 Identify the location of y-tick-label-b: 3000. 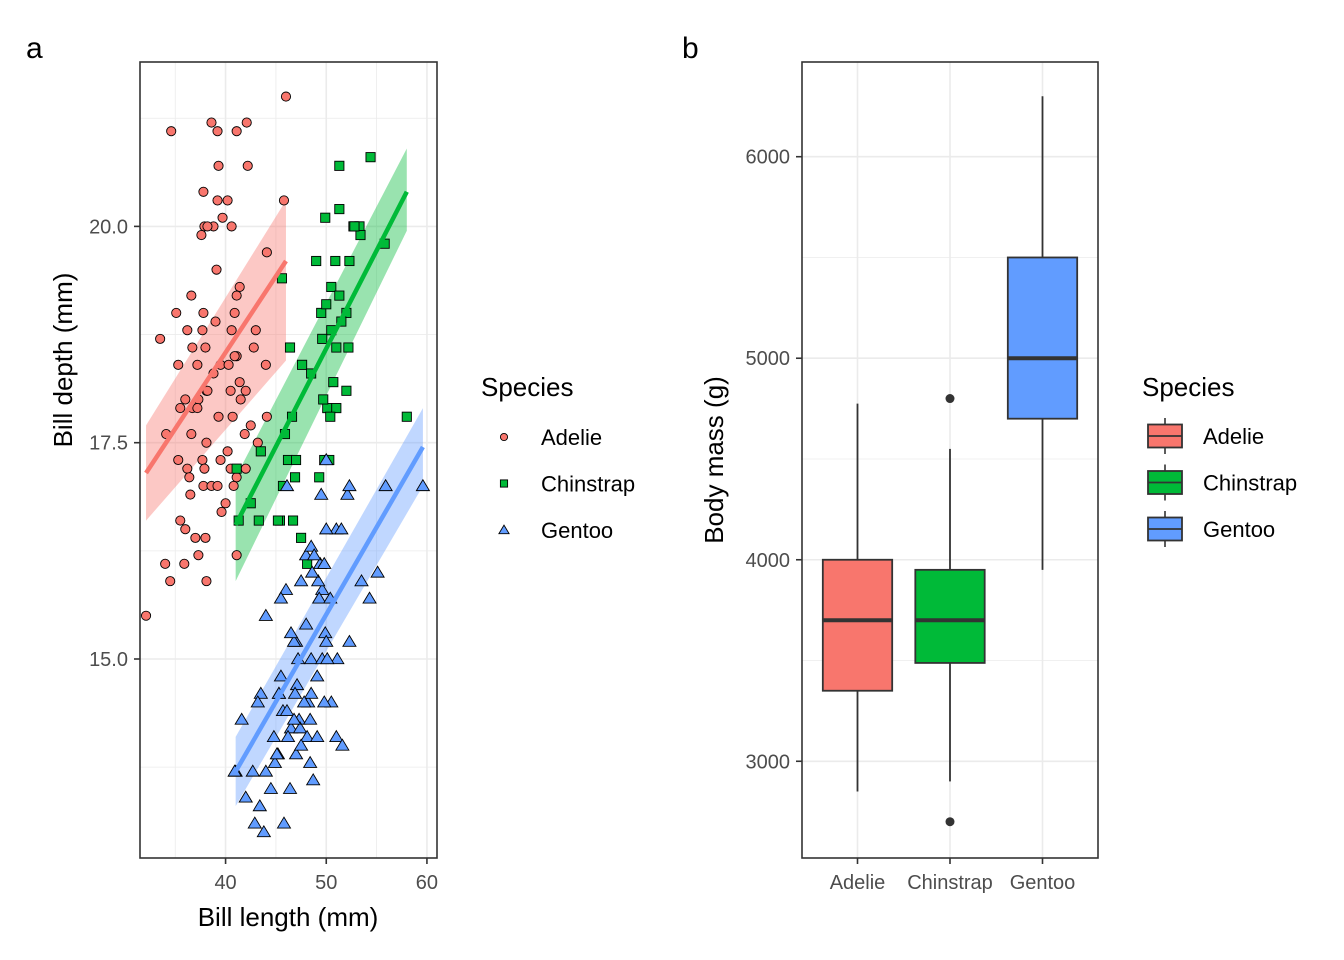
(768, 762).